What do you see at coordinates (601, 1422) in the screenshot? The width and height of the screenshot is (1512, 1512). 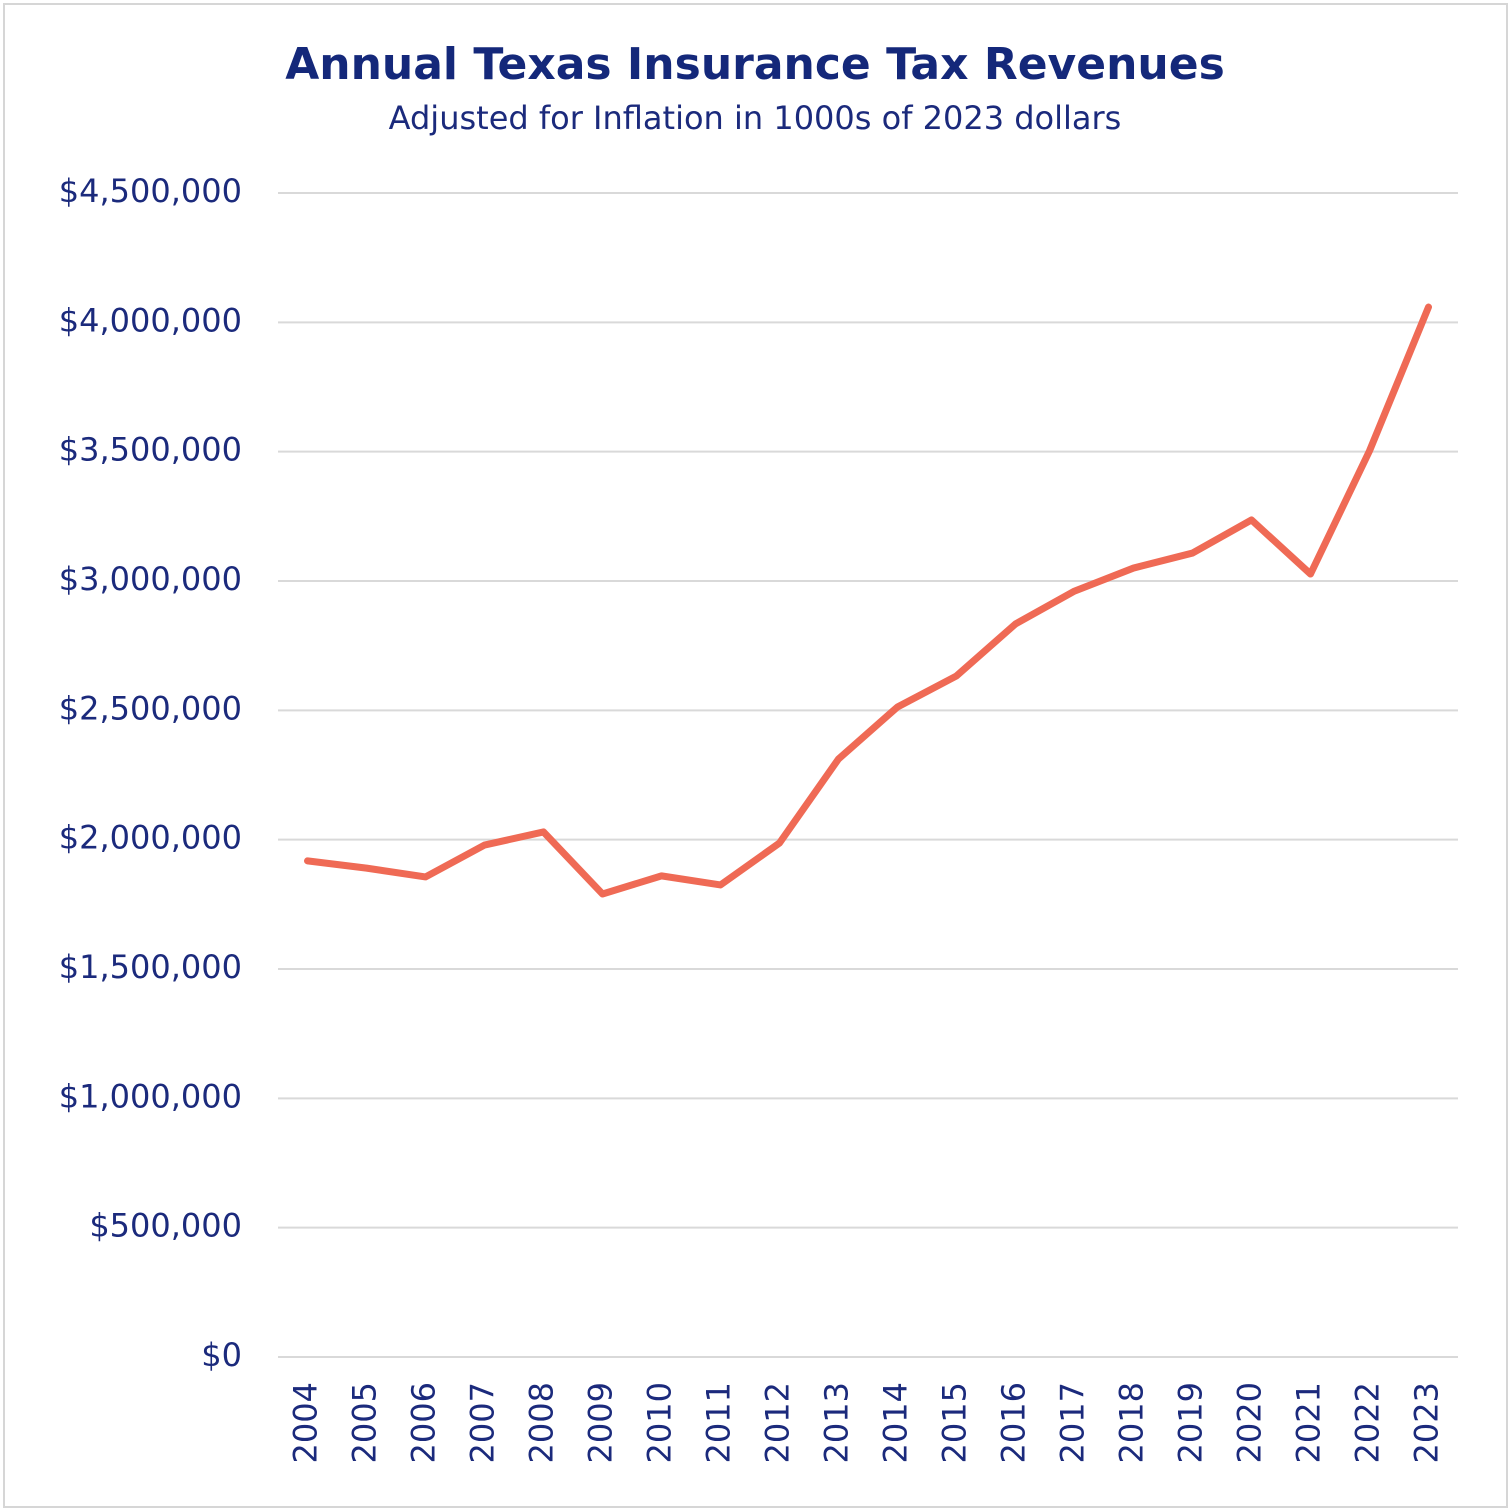 I see `x-tick-label: 2009` at bounding box center [601, 1422].